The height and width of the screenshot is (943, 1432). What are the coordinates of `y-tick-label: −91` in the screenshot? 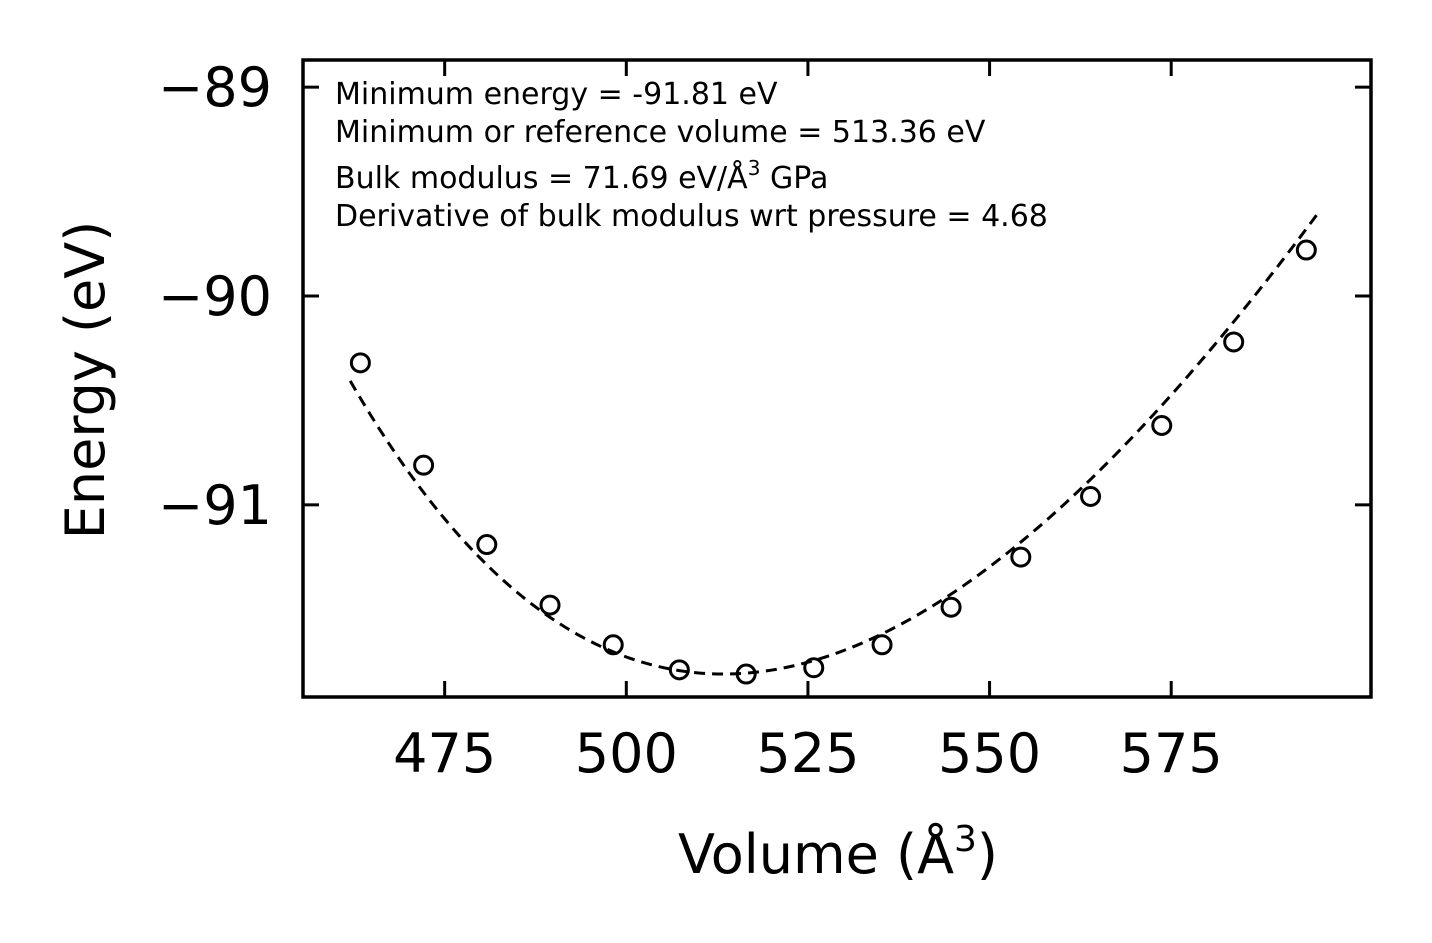 It's located at (215, 505).